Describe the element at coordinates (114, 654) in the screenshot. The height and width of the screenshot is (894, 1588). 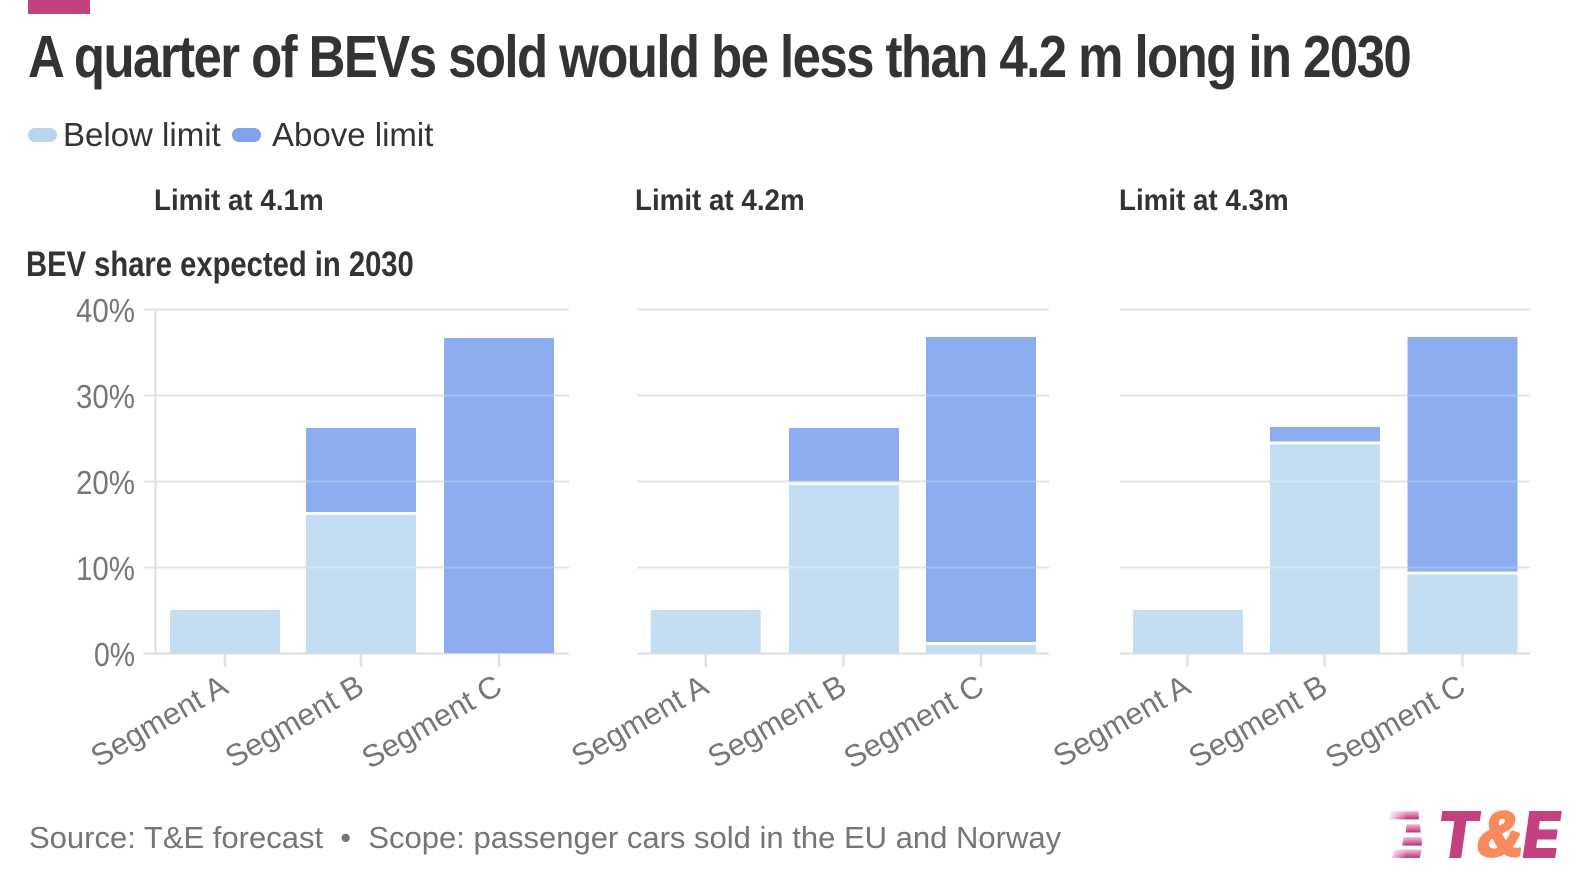
I see `svg-text: 0%` at that location.